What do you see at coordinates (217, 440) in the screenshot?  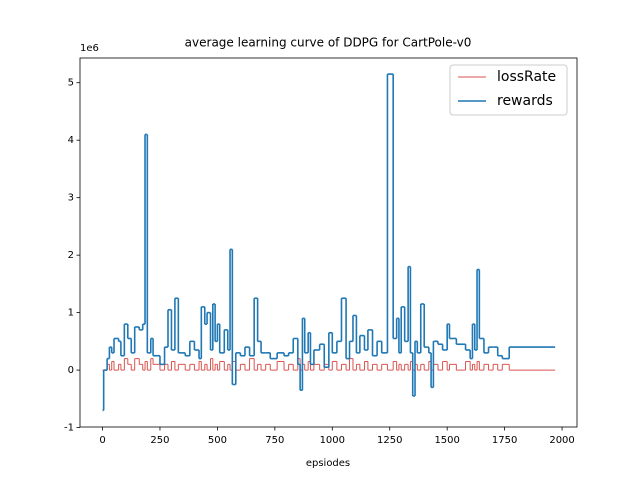 I see `x-tick-label: 500` at bounding box center [217, 440].